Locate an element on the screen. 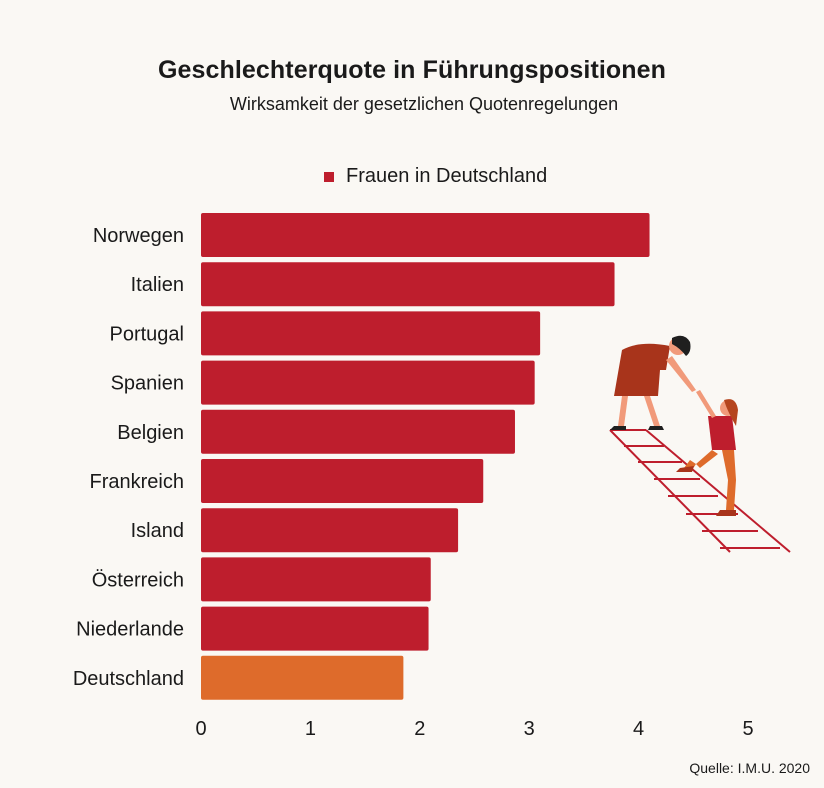 The width and height of the screenshot is (824, 788). bar-belgien is located at coordinates (358, 431).